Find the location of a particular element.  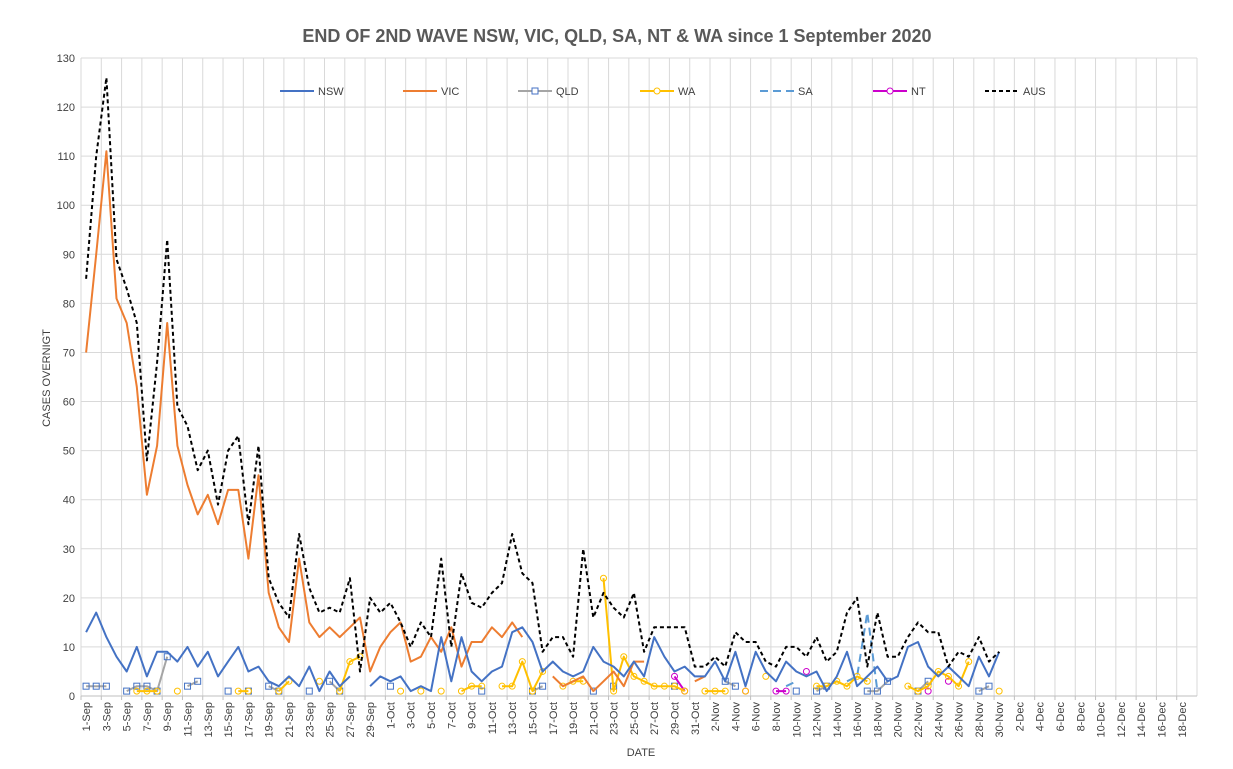

legend-item-nt: NT is located at coordinates (899, 92).